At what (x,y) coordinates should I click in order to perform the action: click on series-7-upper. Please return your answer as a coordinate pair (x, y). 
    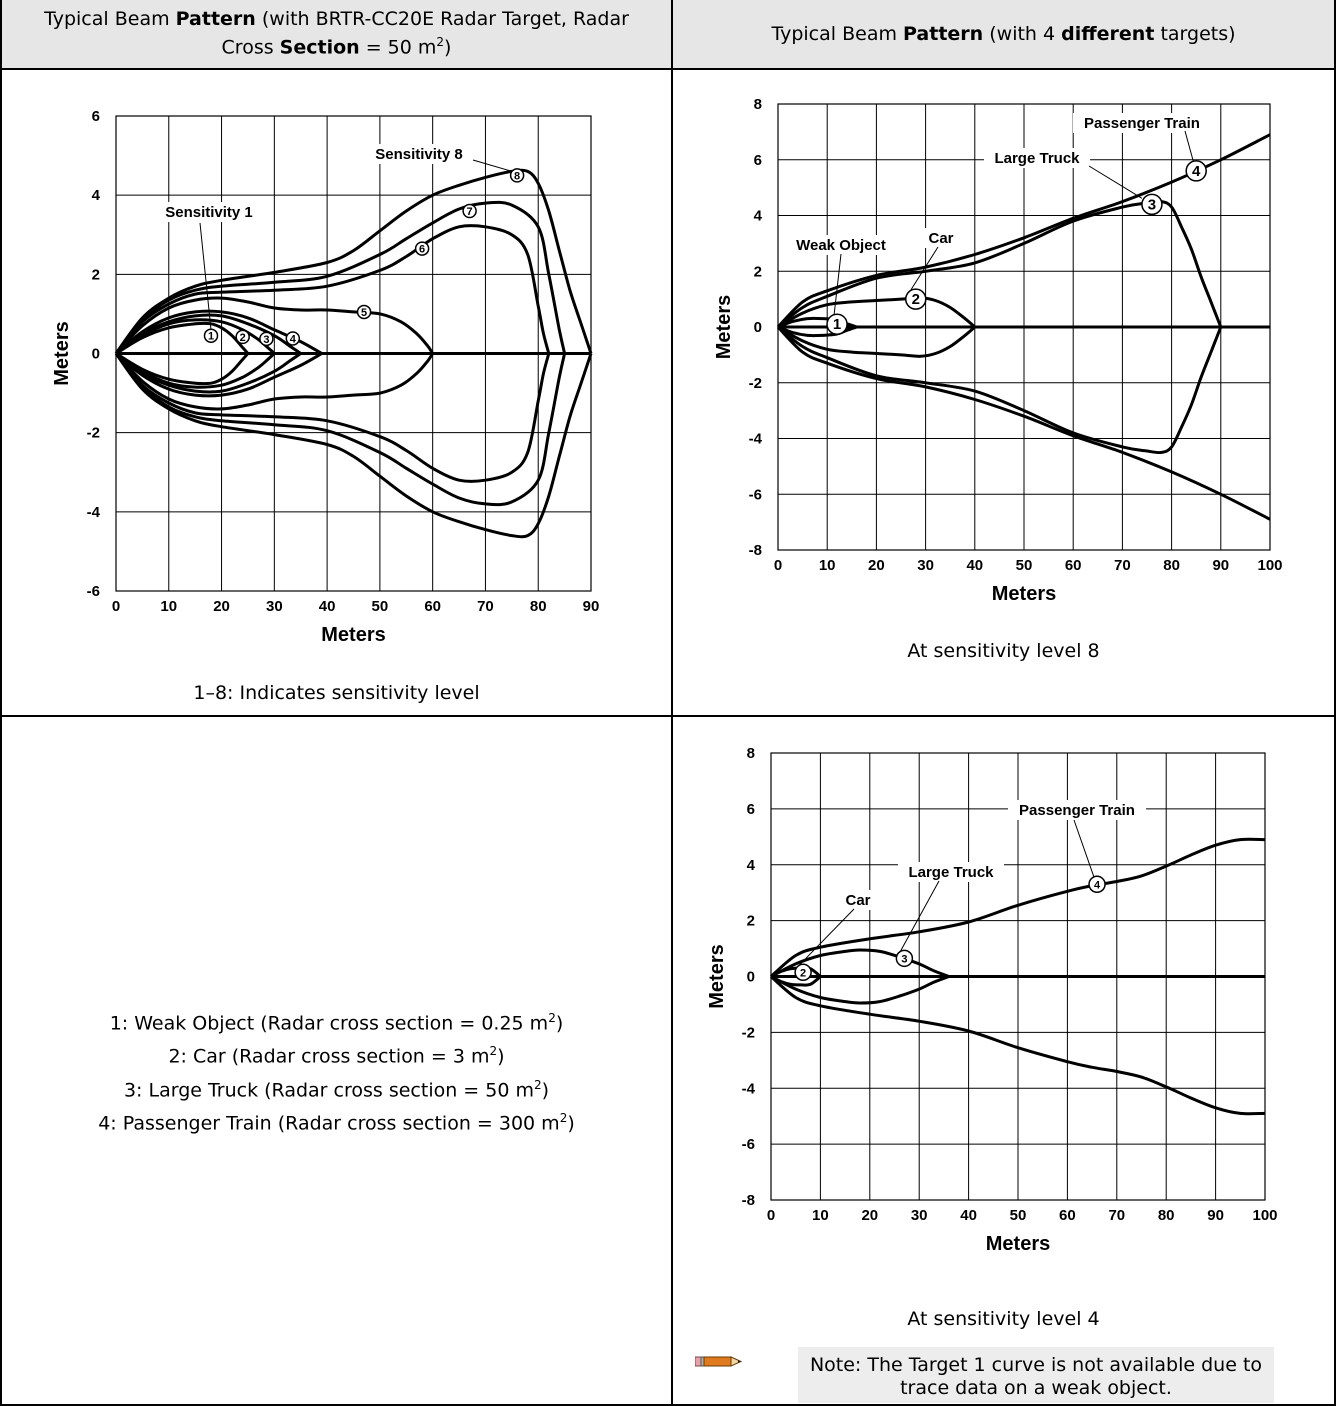
    Looking at the image, I should click on (340, 277).